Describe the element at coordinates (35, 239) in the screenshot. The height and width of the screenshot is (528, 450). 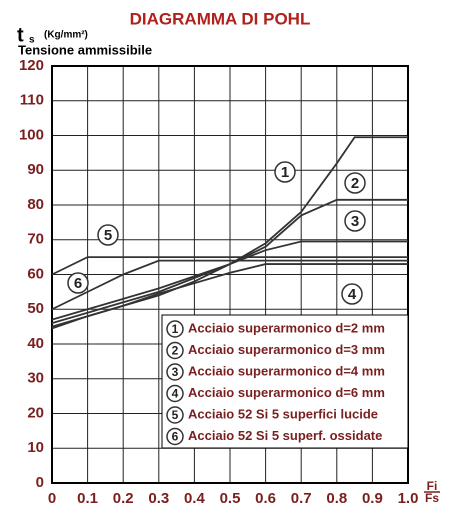
I see `y-tick-label: 70` at that location.